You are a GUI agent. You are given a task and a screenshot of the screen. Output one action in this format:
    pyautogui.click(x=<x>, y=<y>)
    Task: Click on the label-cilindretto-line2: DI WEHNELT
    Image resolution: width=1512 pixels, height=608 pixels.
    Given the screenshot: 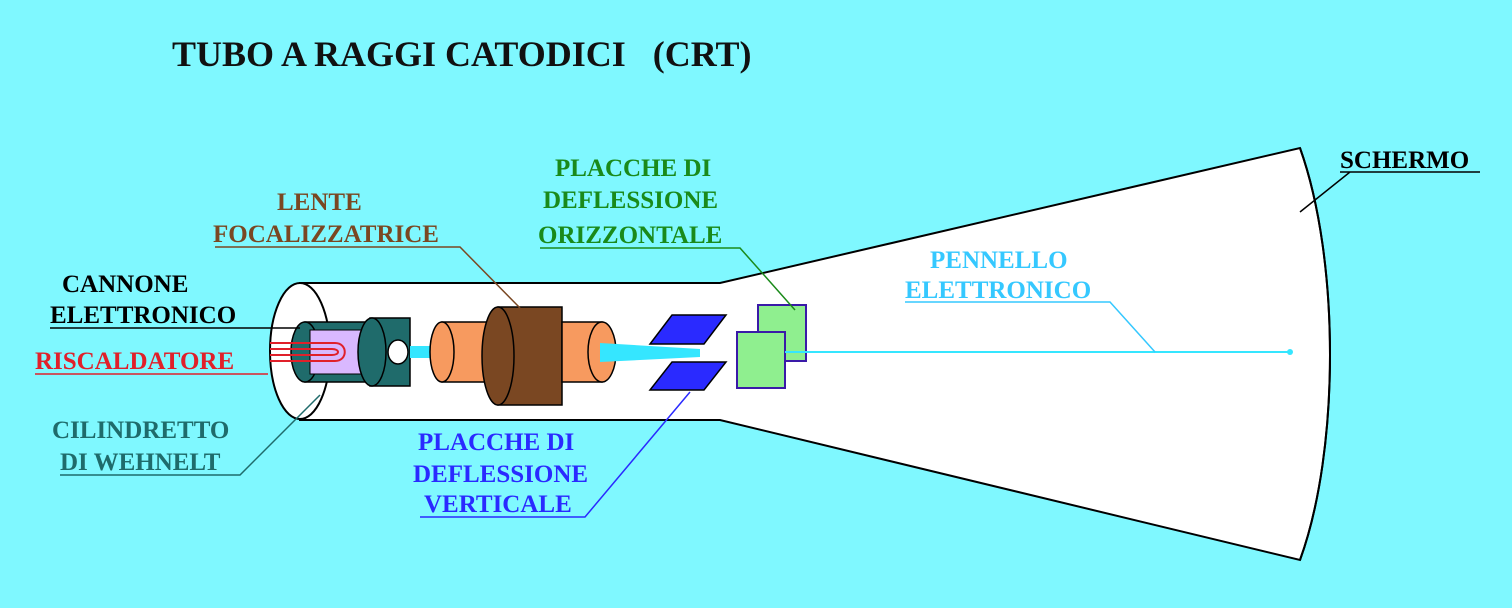 What is the action you would take?
    pyautogui.click(x=140, y=462)
    